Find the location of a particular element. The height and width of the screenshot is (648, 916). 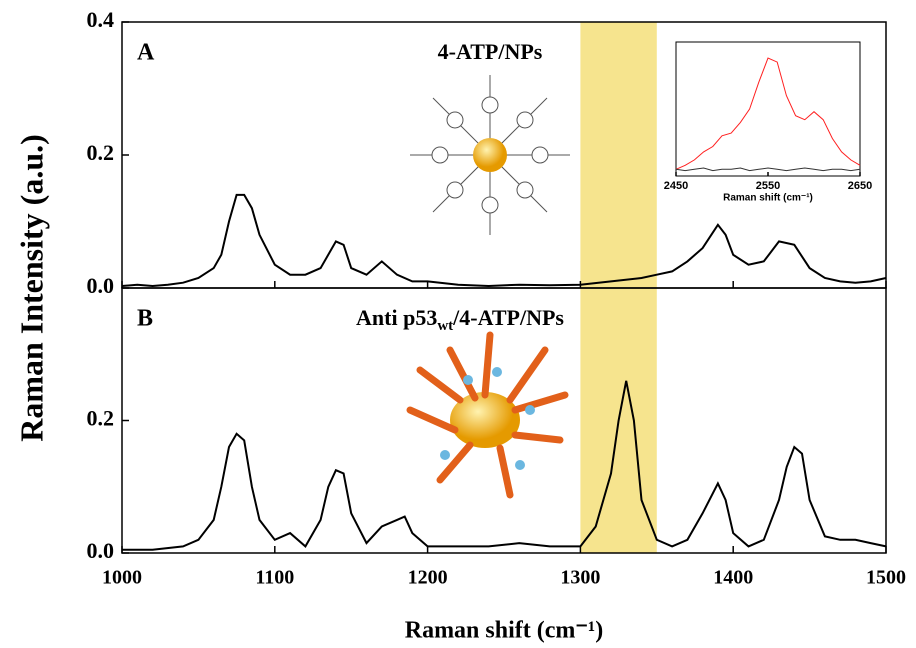

panel-label: B is located at coordinates (145, 319).